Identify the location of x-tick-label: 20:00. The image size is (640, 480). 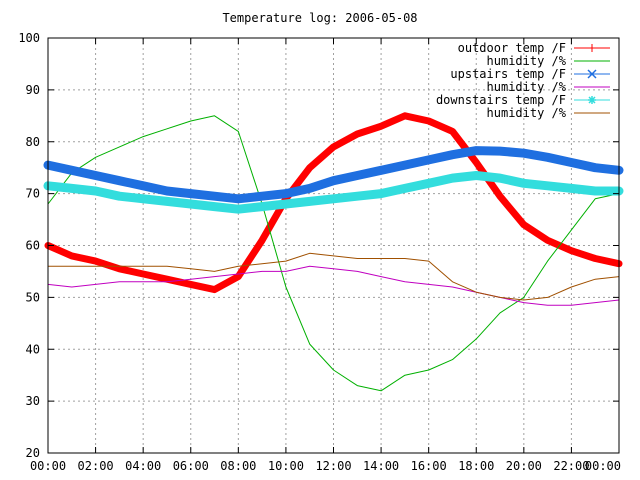
(524, 466).